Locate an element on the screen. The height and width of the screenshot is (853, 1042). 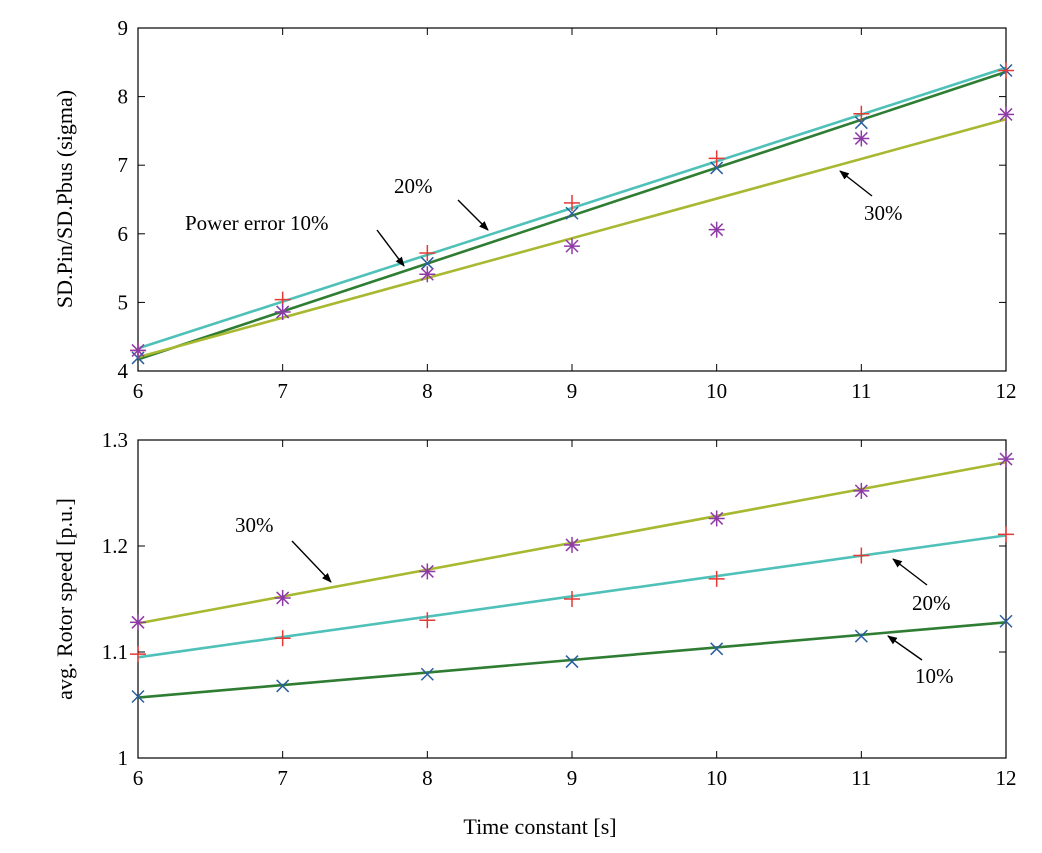
y-tick-label: 1 is located at coordinates (123, 758).